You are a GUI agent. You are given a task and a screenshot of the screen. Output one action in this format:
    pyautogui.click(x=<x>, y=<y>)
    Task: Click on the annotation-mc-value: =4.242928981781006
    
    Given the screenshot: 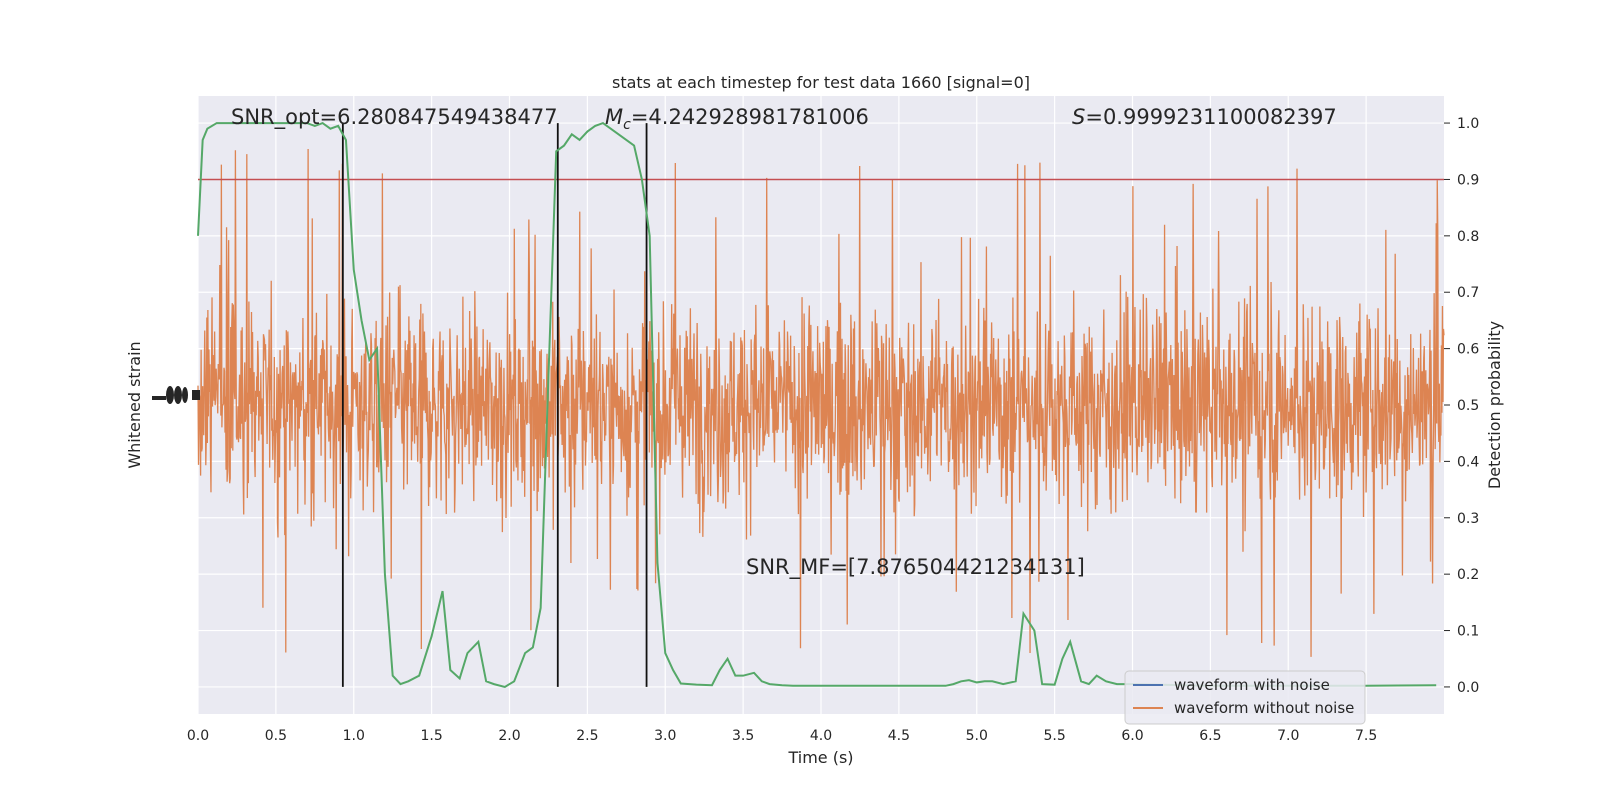 What is the action you would take?
    pyautogui.click(x=750, y=117)
    